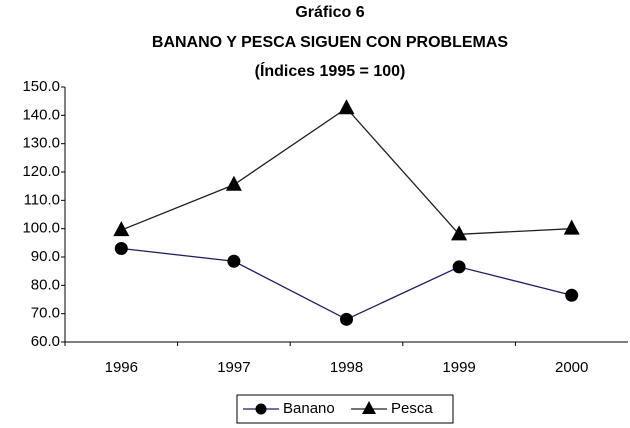 This screenshot has height=428, width=630. I want to click on chart-subtitle: BANANO Y PESCA SIGUEN CON PROBLEMAS, so click(330, 42).